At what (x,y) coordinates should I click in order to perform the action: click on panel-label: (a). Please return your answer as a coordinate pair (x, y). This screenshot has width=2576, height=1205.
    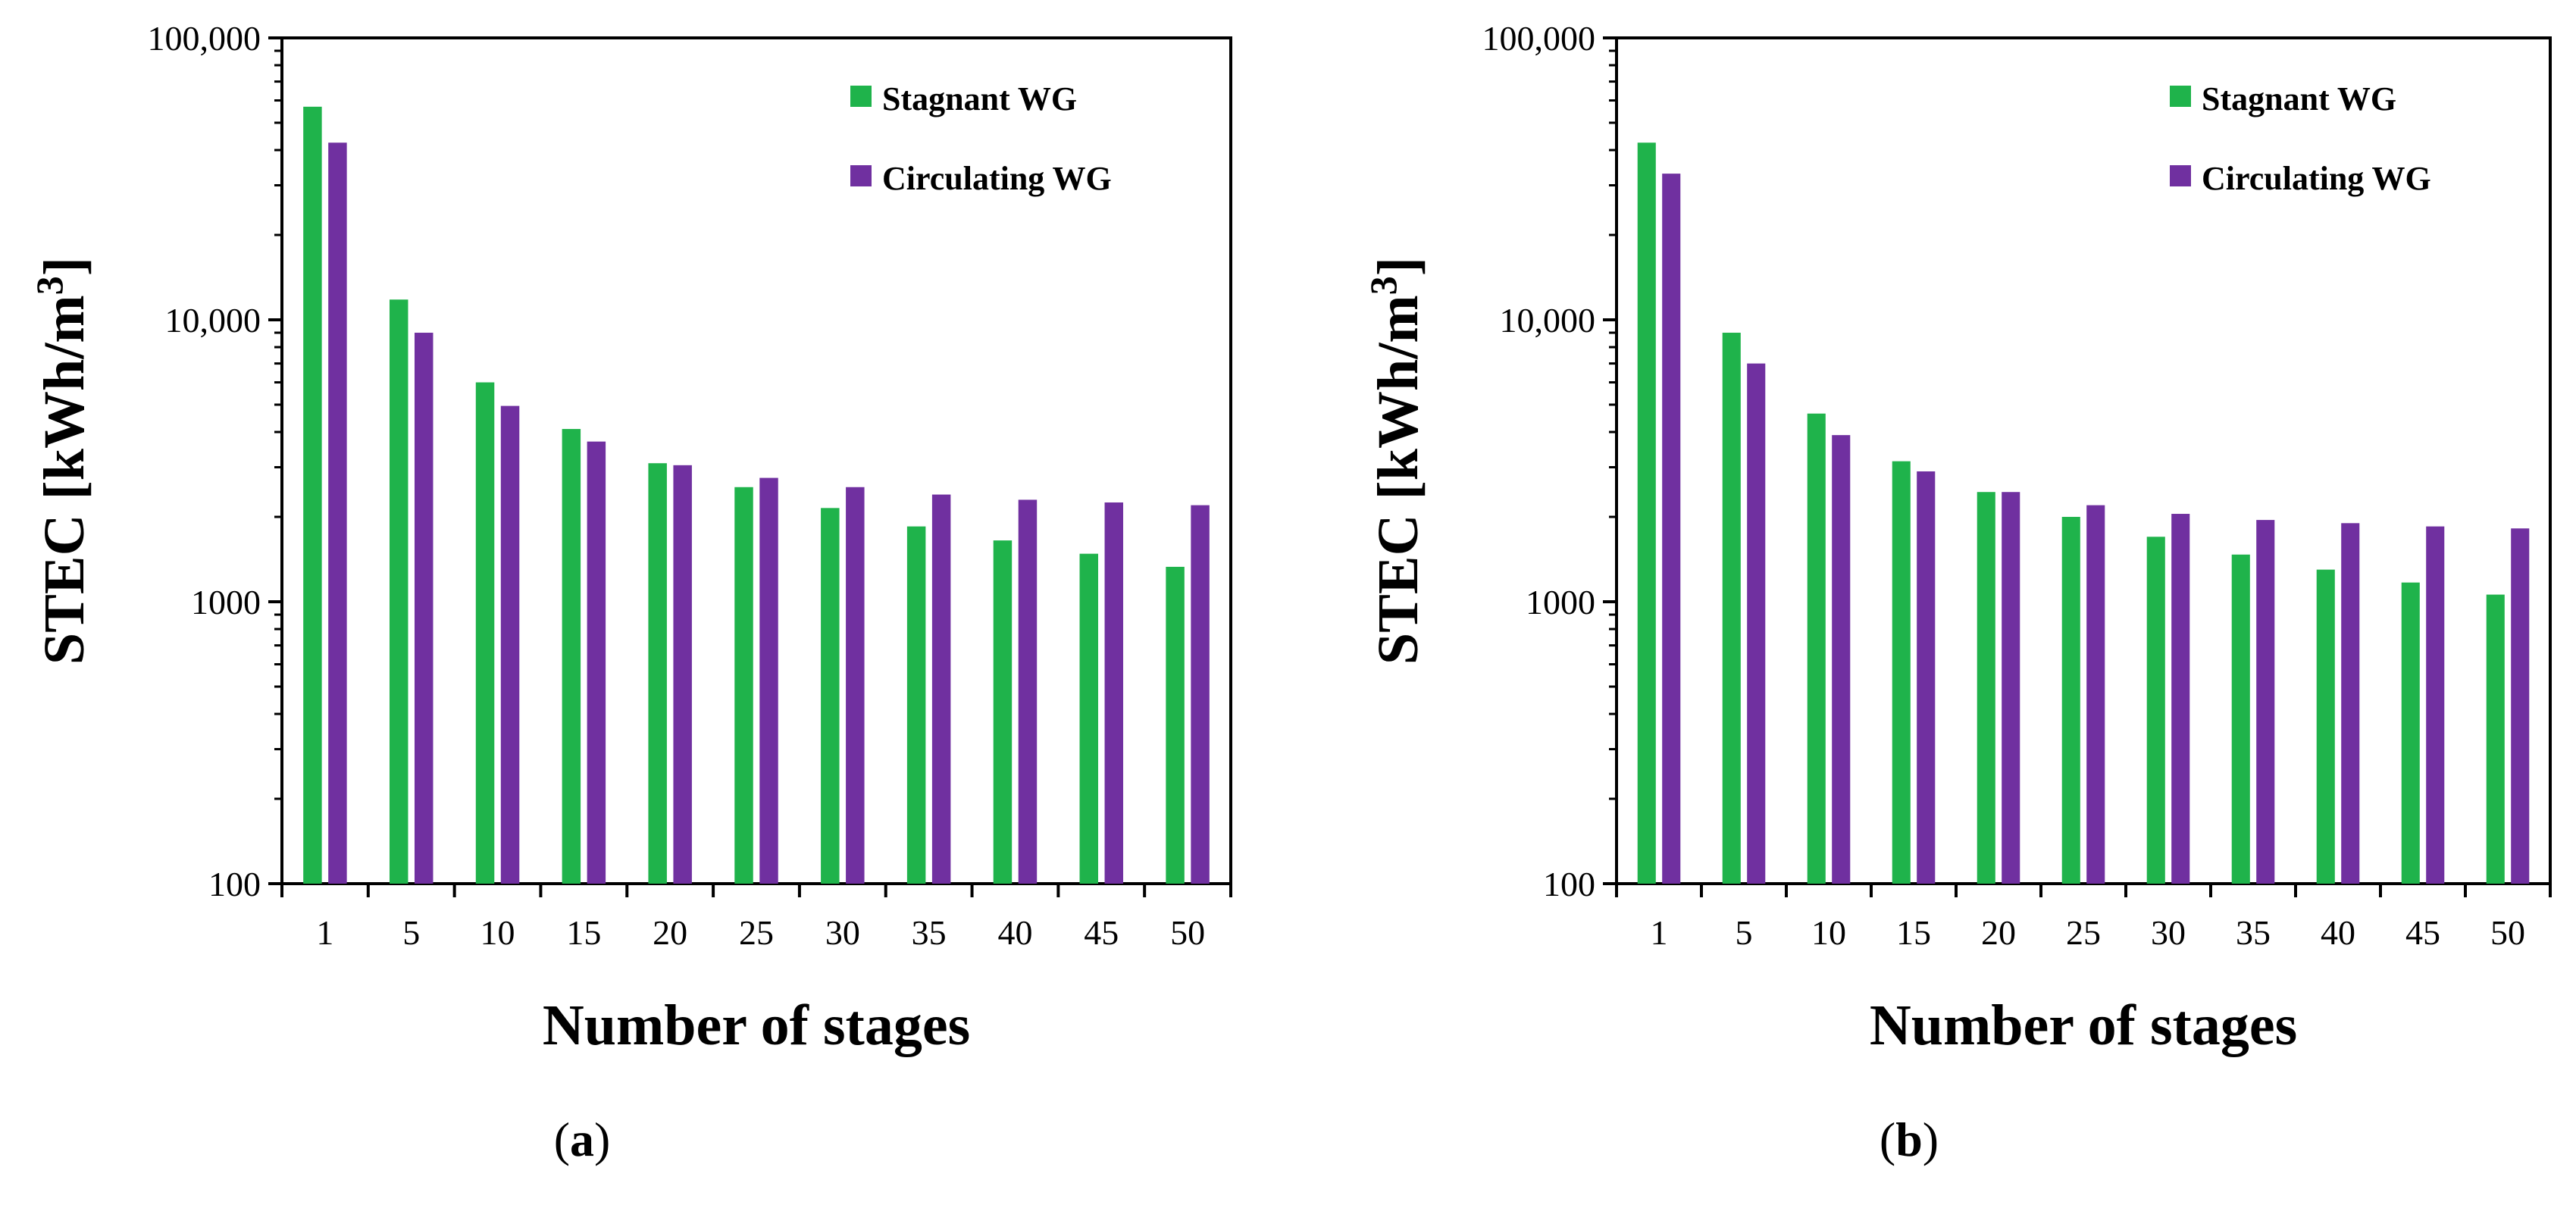
    Looking at the image, I should click on (583, 1139).